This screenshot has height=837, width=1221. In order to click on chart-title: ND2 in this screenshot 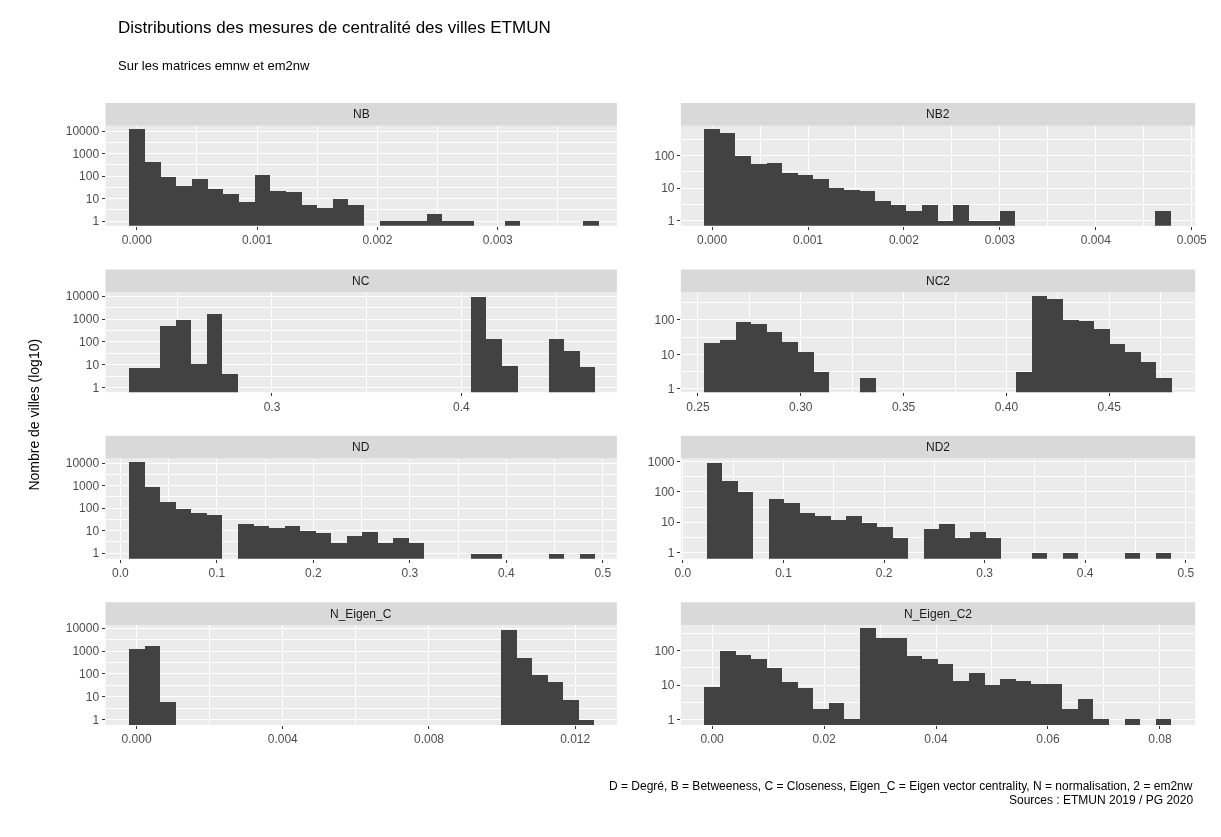, I will do `click(938, 447)`.